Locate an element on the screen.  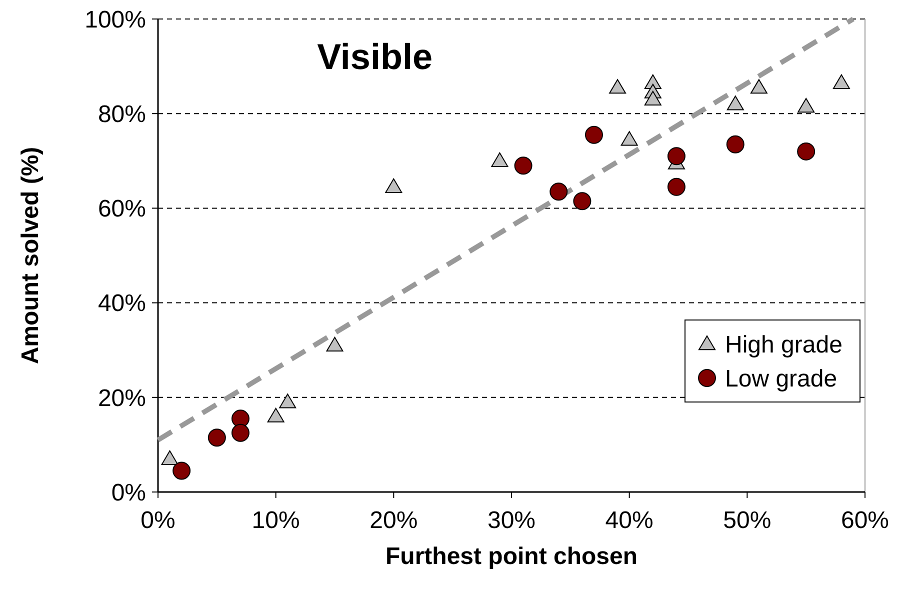
x-tick-label: 0% is located at coordinates (158, 520).